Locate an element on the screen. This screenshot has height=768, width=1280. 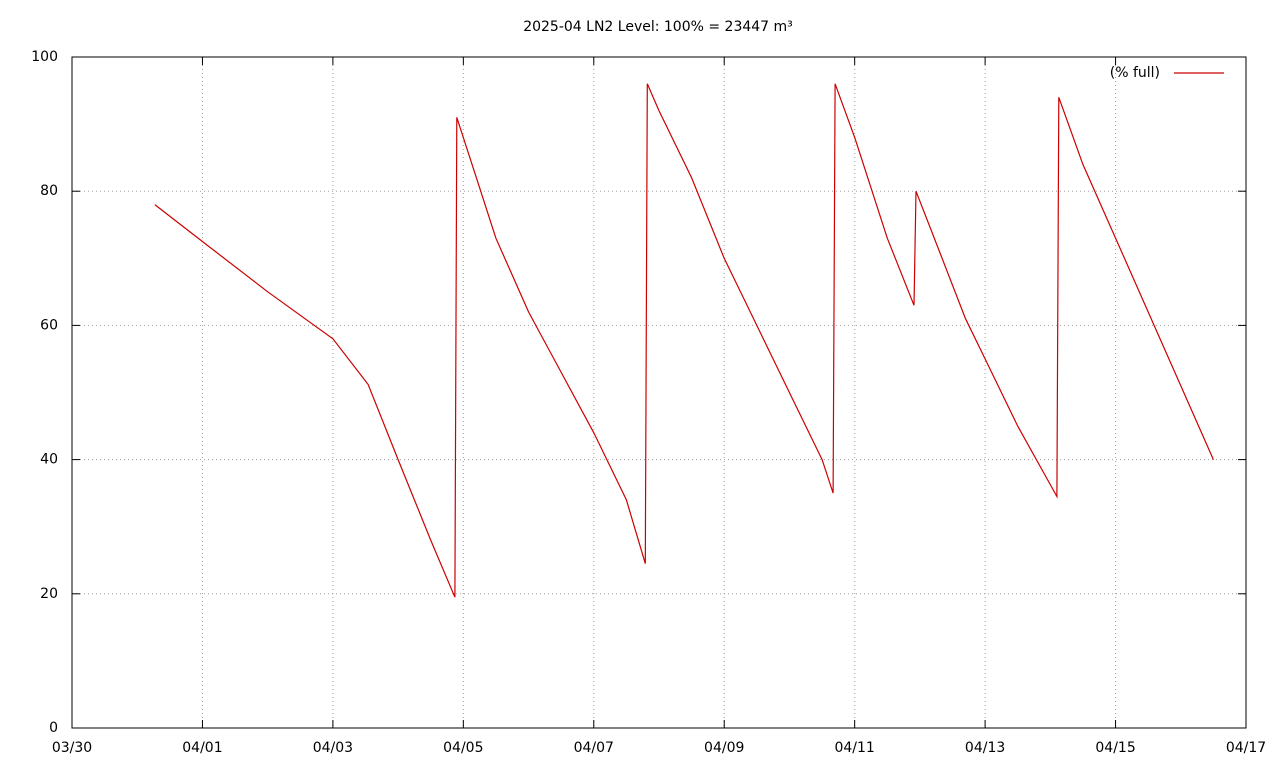
x-tick-label: 04/01 is located at coordinates (202, 748).